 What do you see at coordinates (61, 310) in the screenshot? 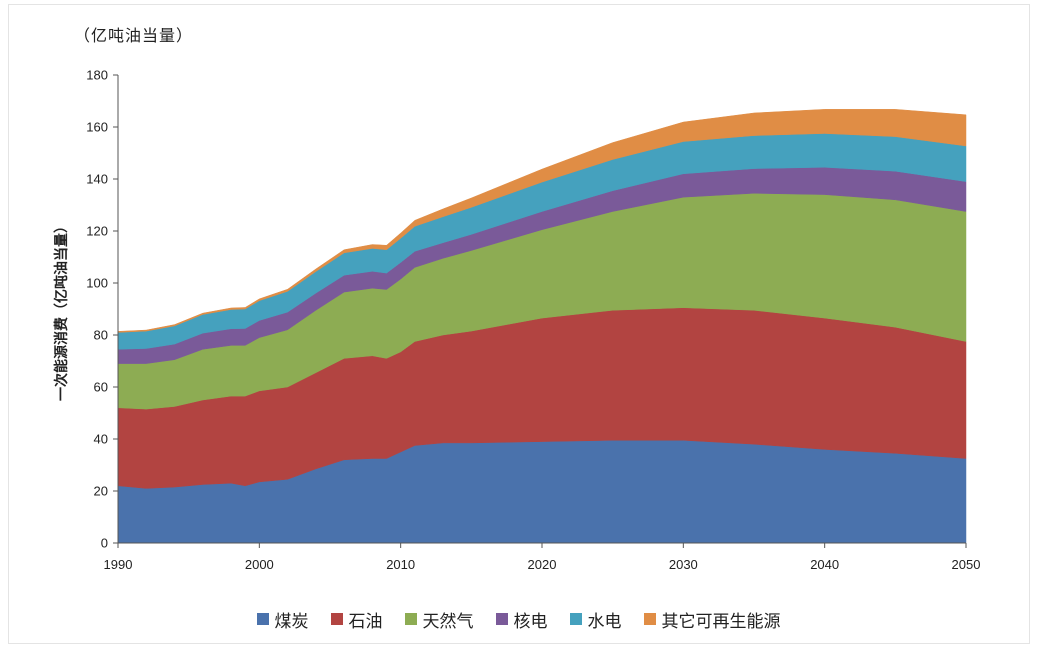
I see `y-axis-label: 一次能源消费（亿吨油当量）` at bounding box center [61, 310].